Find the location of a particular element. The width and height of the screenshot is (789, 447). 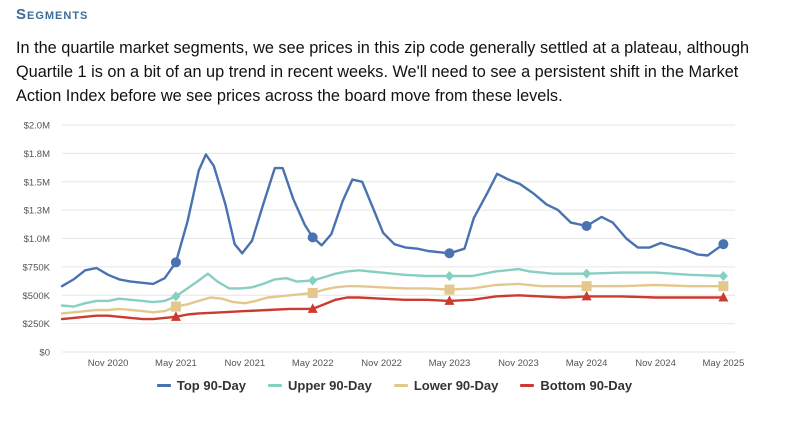

legend-label: Upper 90-Day is located at coordinates (330, 385).